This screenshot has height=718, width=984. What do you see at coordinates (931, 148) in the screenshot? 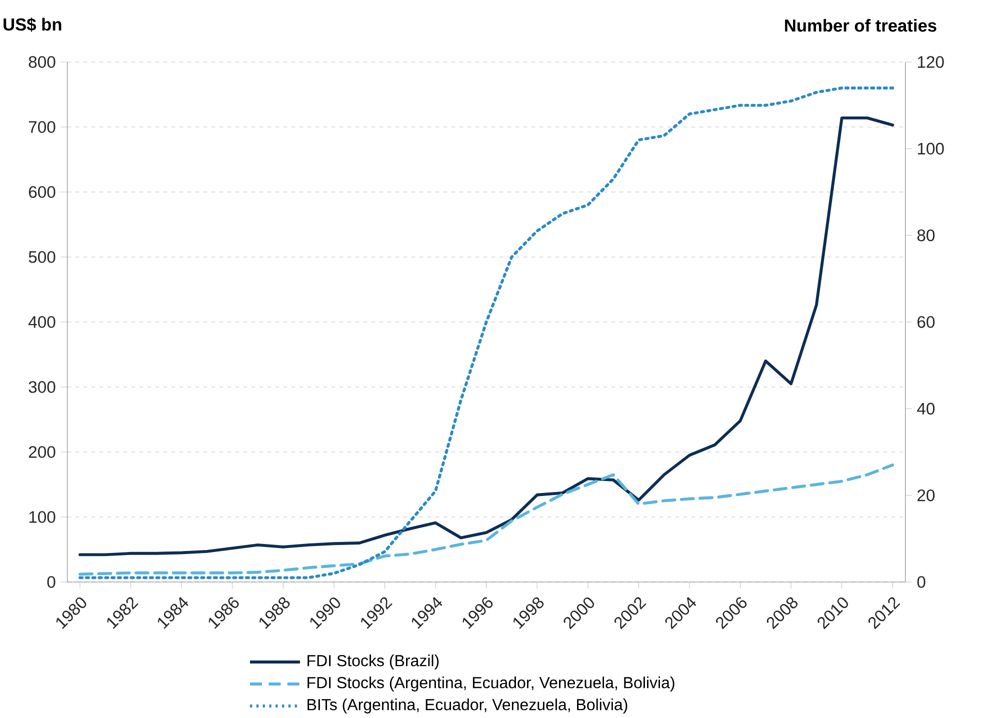
I see `y2-tick-label: 100` at bounding box center [931, 148].